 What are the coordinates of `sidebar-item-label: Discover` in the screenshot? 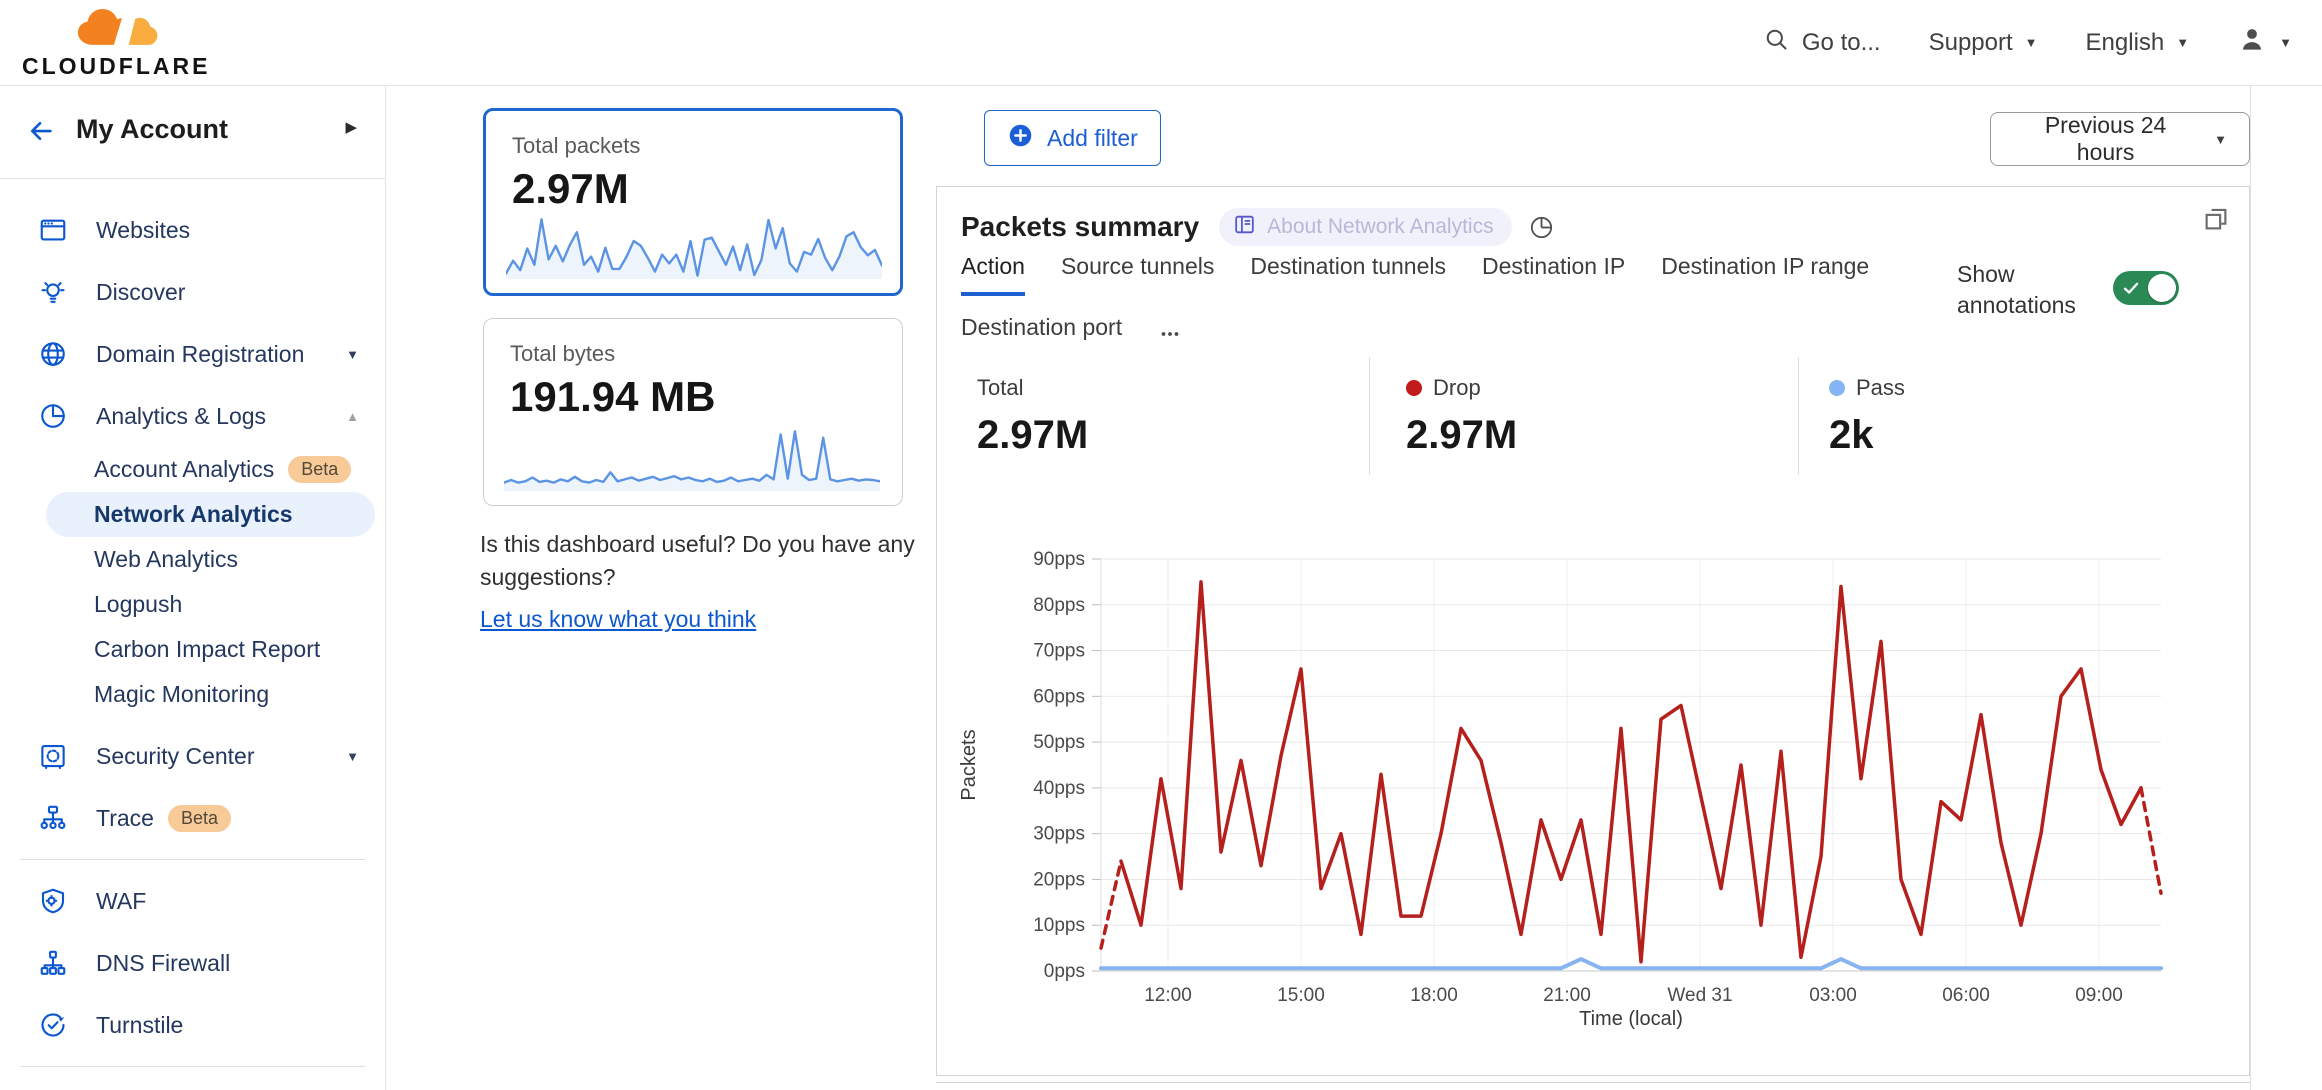 It's located at (141, 291).